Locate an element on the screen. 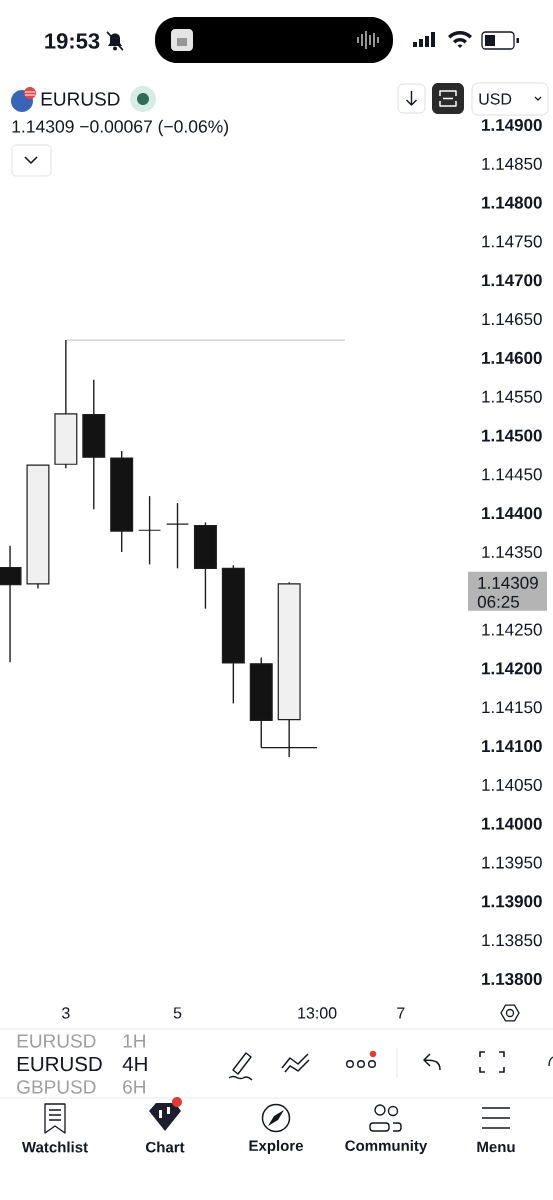 Image resolution: width=553 pixels, height=1200 pixels. y-tick-label: 1.14350 is located at coordinates (512, 552).